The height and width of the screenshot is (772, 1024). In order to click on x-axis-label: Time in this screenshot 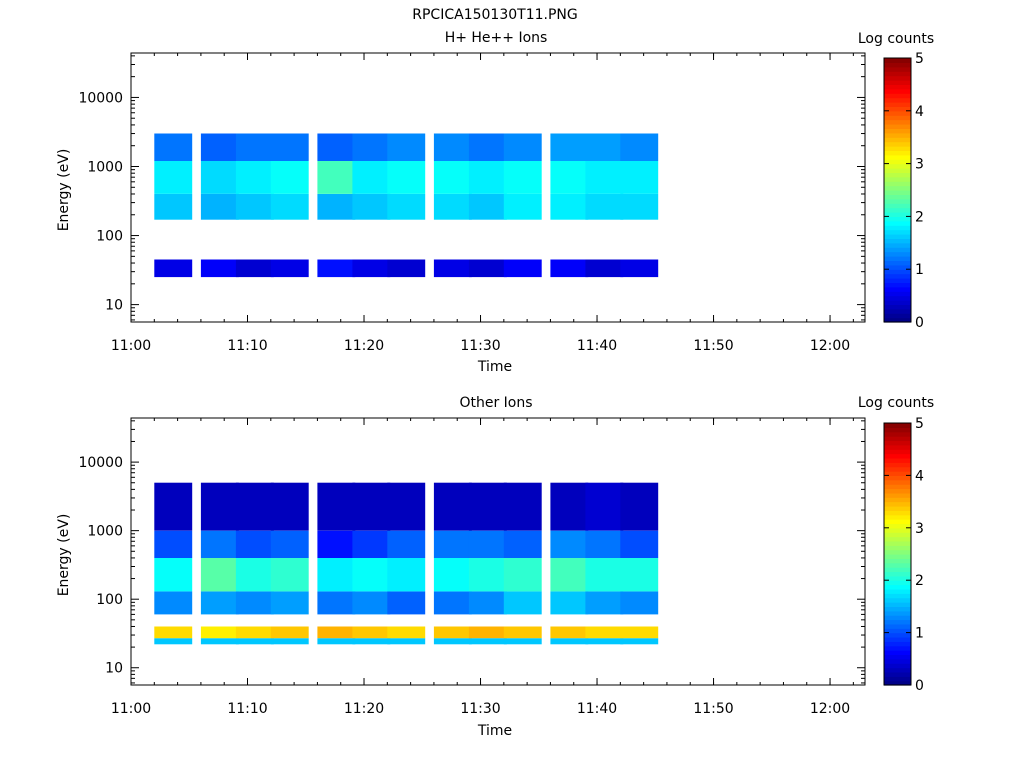, I will do `click(494, 731)`.